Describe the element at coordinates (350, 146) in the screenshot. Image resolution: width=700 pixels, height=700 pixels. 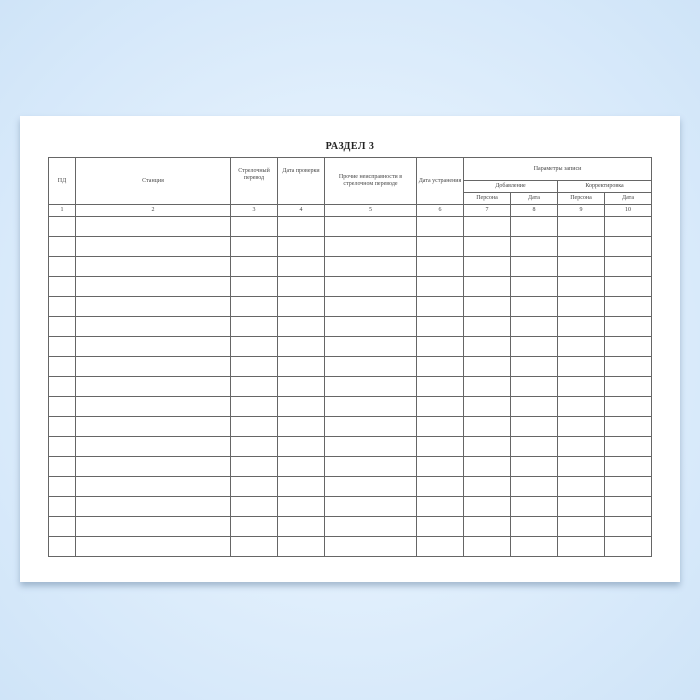
I see `section-title: РАЗДЕЛ 3` at that location.